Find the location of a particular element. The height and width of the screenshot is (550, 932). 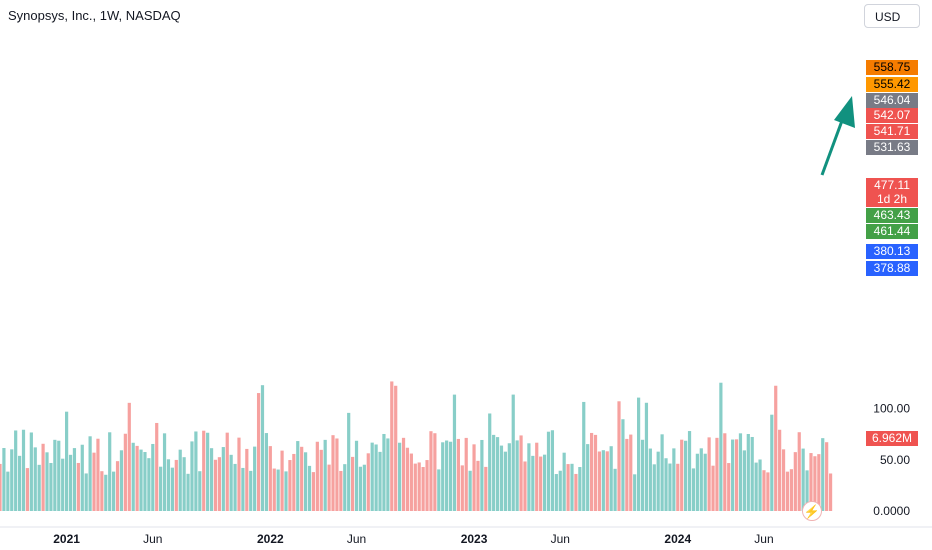

price-badge: 477.11 is located at coordinates (892, 185).